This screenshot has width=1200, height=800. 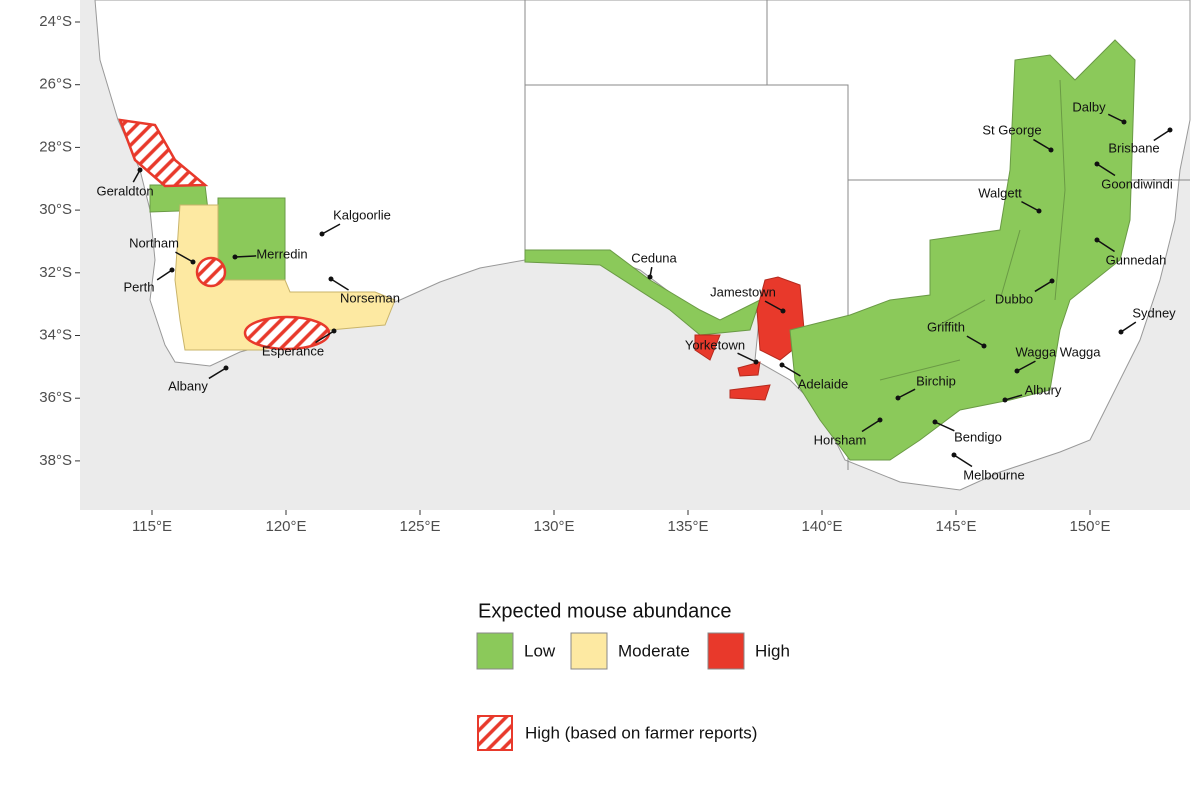 I want to click on y-tick-label: 34°S, so click(x=55, y=334).